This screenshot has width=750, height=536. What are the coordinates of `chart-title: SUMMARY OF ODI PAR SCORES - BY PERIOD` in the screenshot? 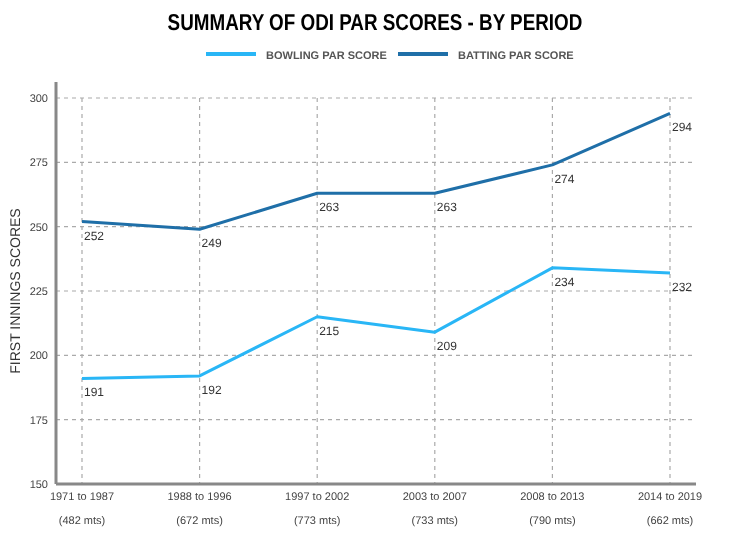 It's located at (375, 23).